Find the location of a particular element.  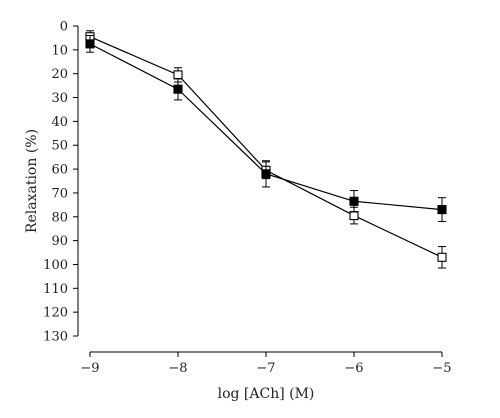

y-tick-label: 100 is located at coordinates (55, 265).